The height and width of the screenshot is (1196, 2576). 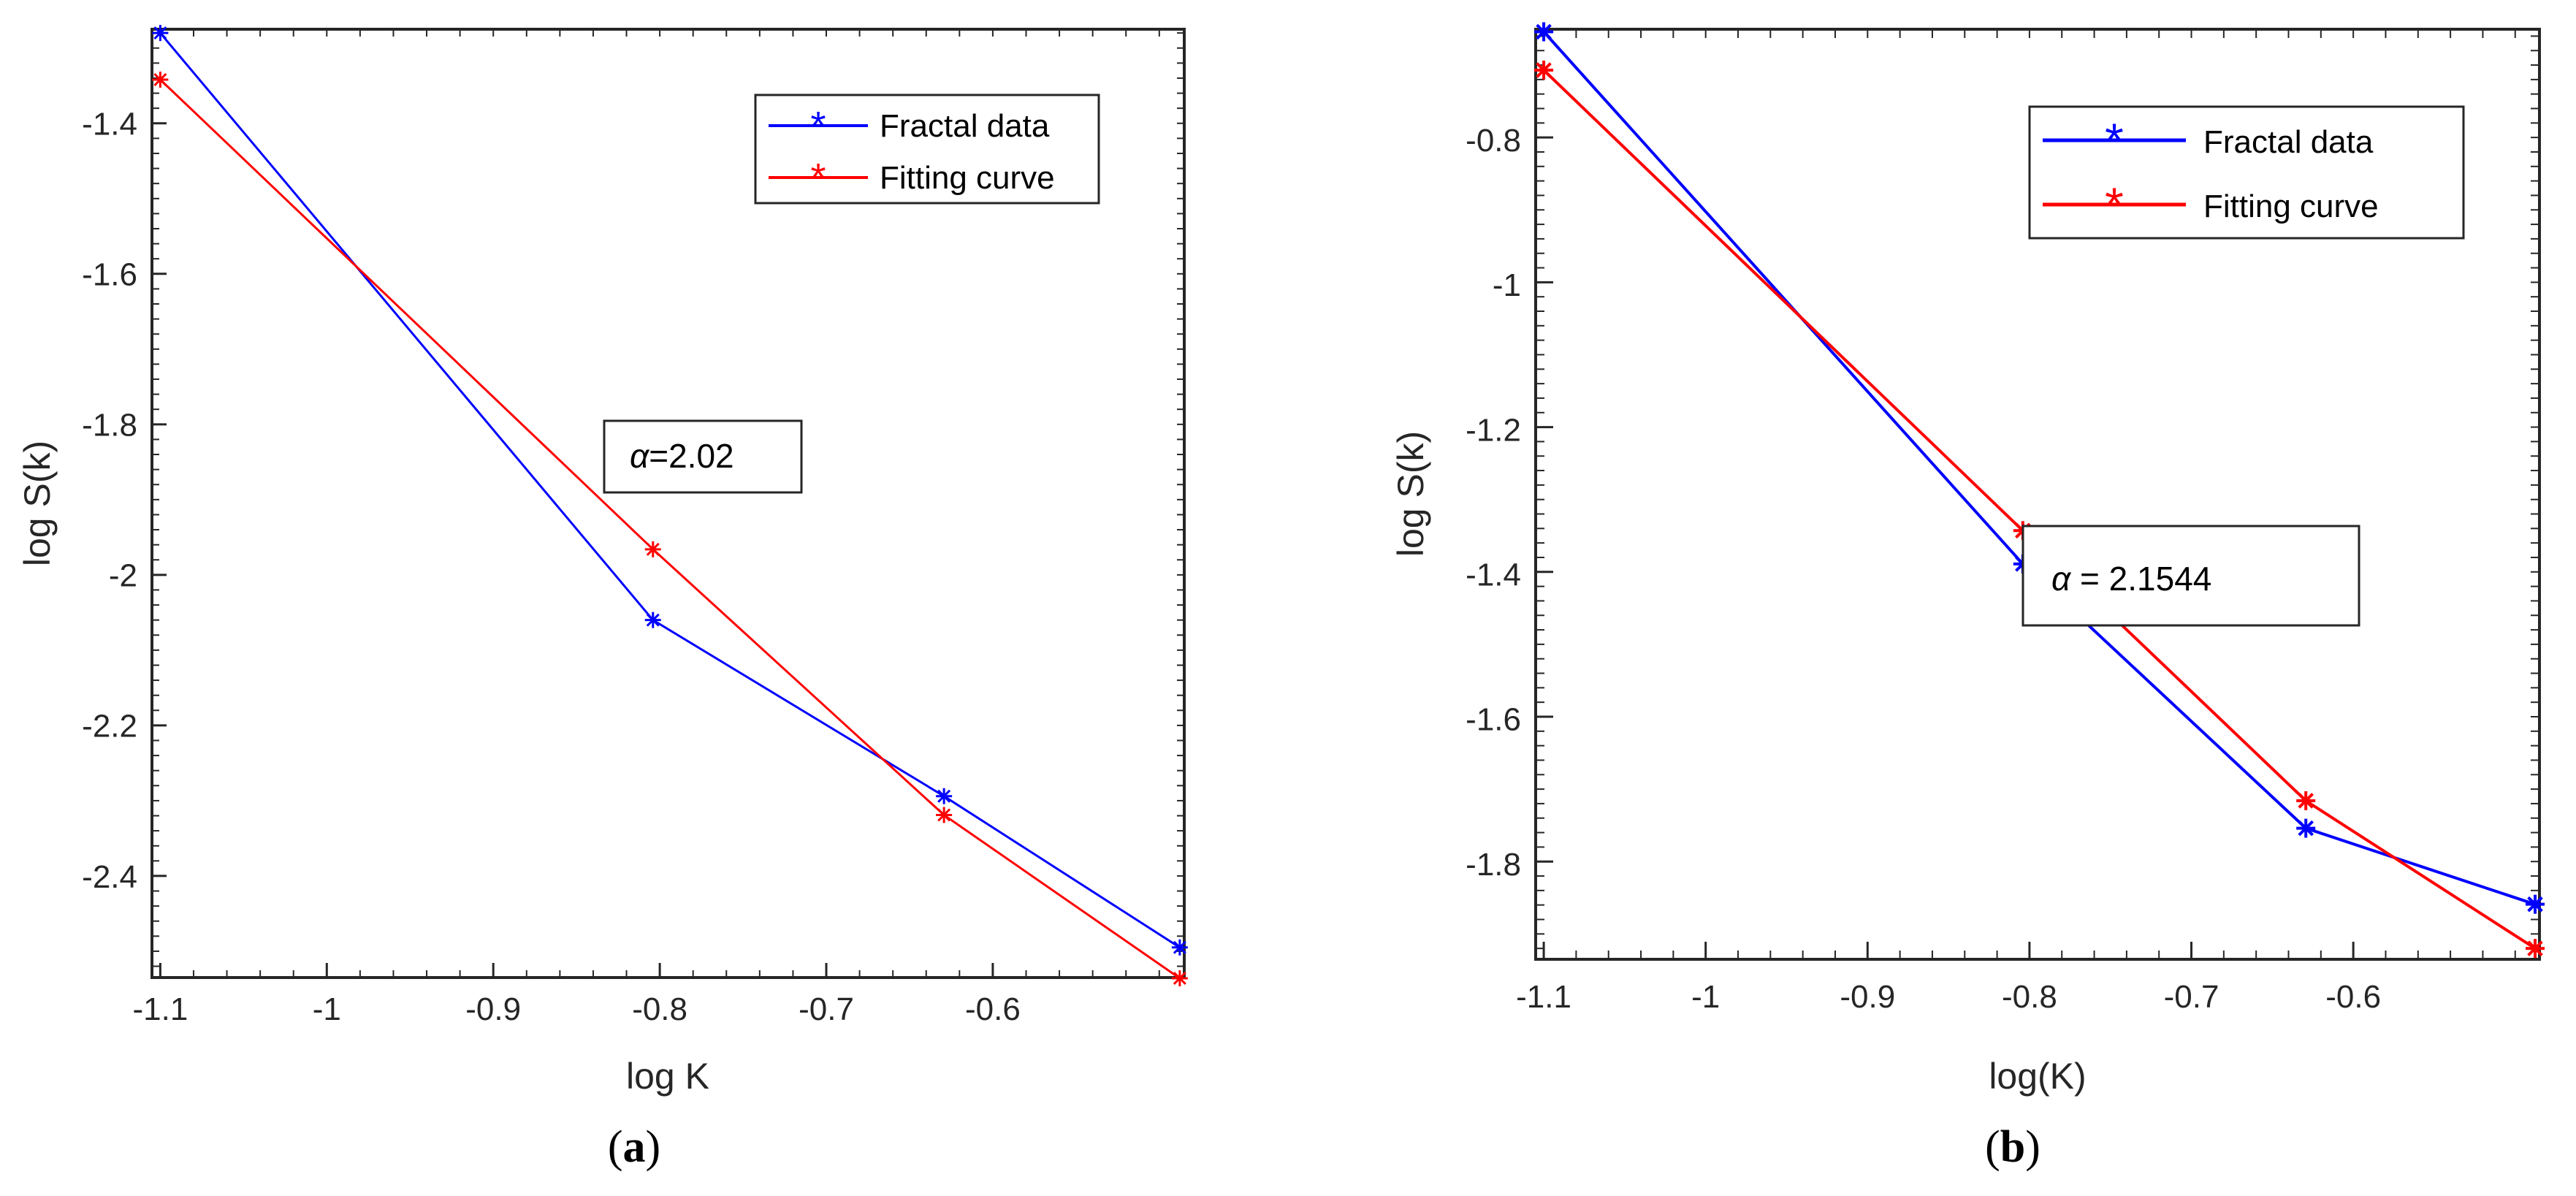 I want to click on legend-b: * Fractal data * Fitting curve, so click(x=2246, y=172).